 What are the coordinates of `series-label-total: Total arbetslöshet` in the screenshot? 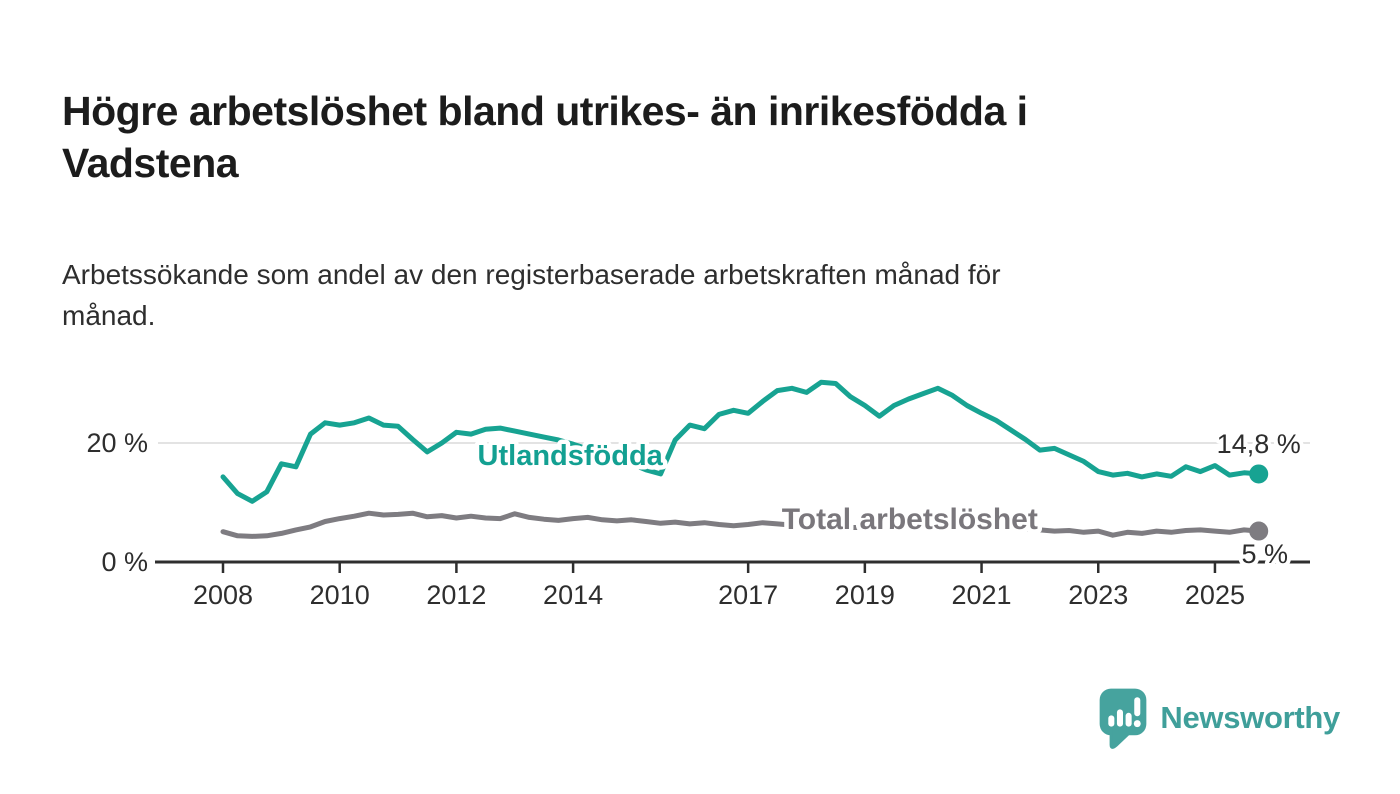 It's located at (910, 519).